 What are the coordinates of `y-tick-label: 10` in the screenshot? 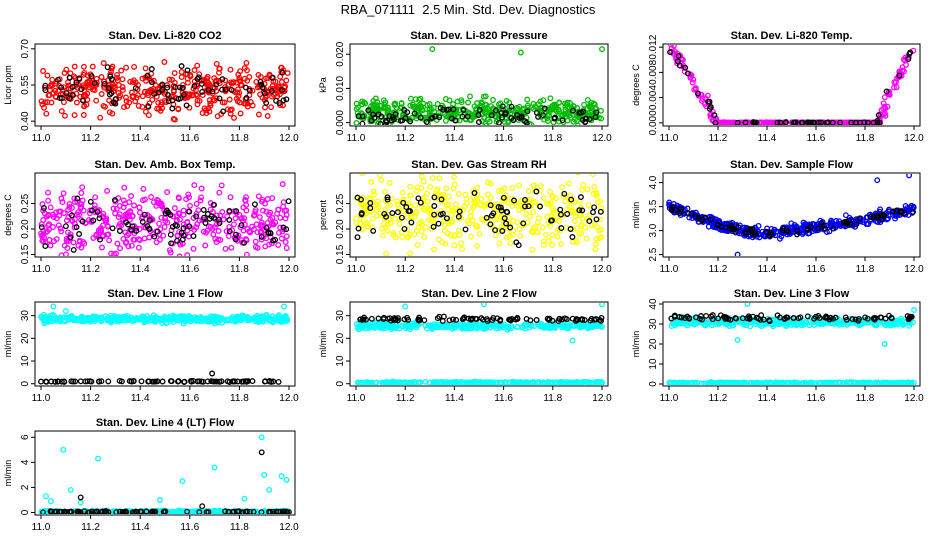 It's located at (340, 361).